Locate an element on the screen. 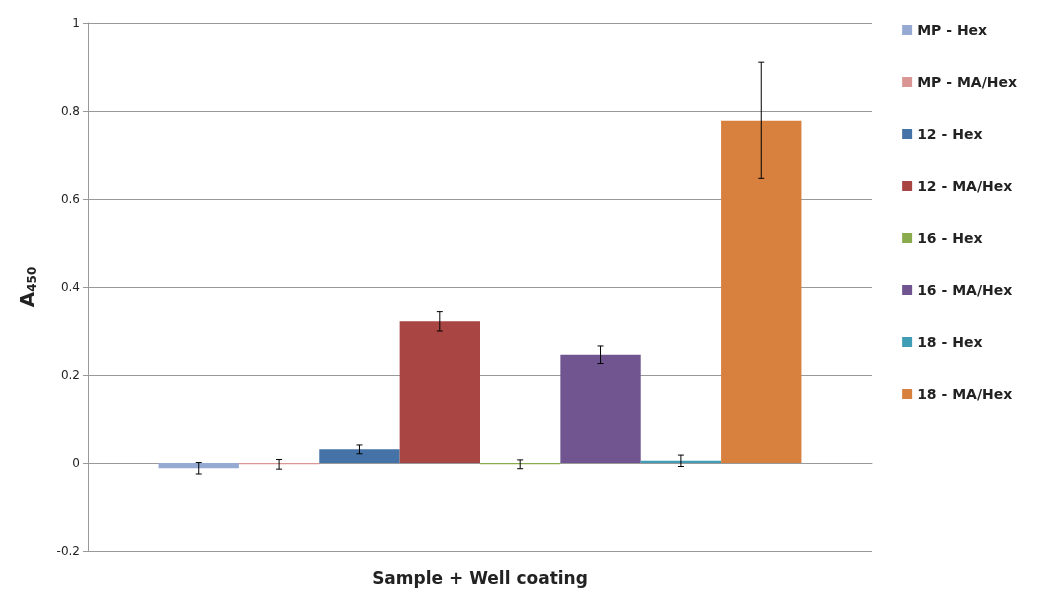 The height and width of the screenshot is (599, 1040). legend-label: 12 - Hex is located at coordinates (950, 134).